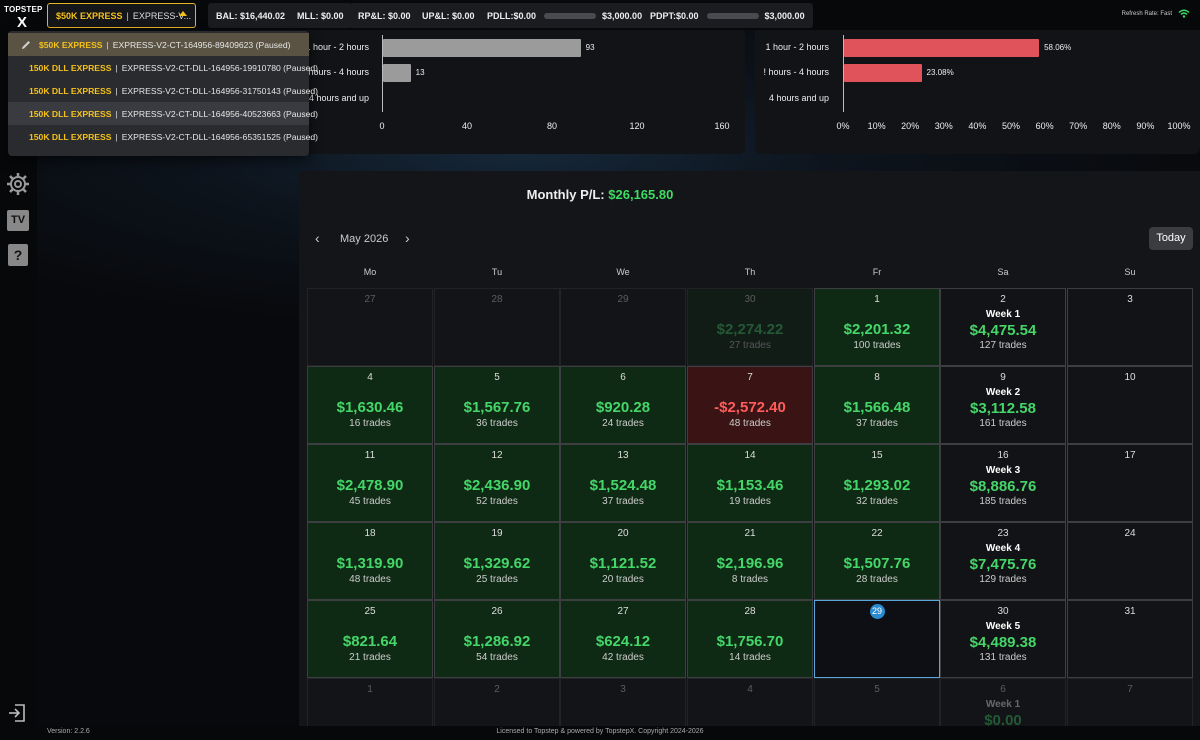  I want to click on chart-value-label: 93, so click(590, 47).